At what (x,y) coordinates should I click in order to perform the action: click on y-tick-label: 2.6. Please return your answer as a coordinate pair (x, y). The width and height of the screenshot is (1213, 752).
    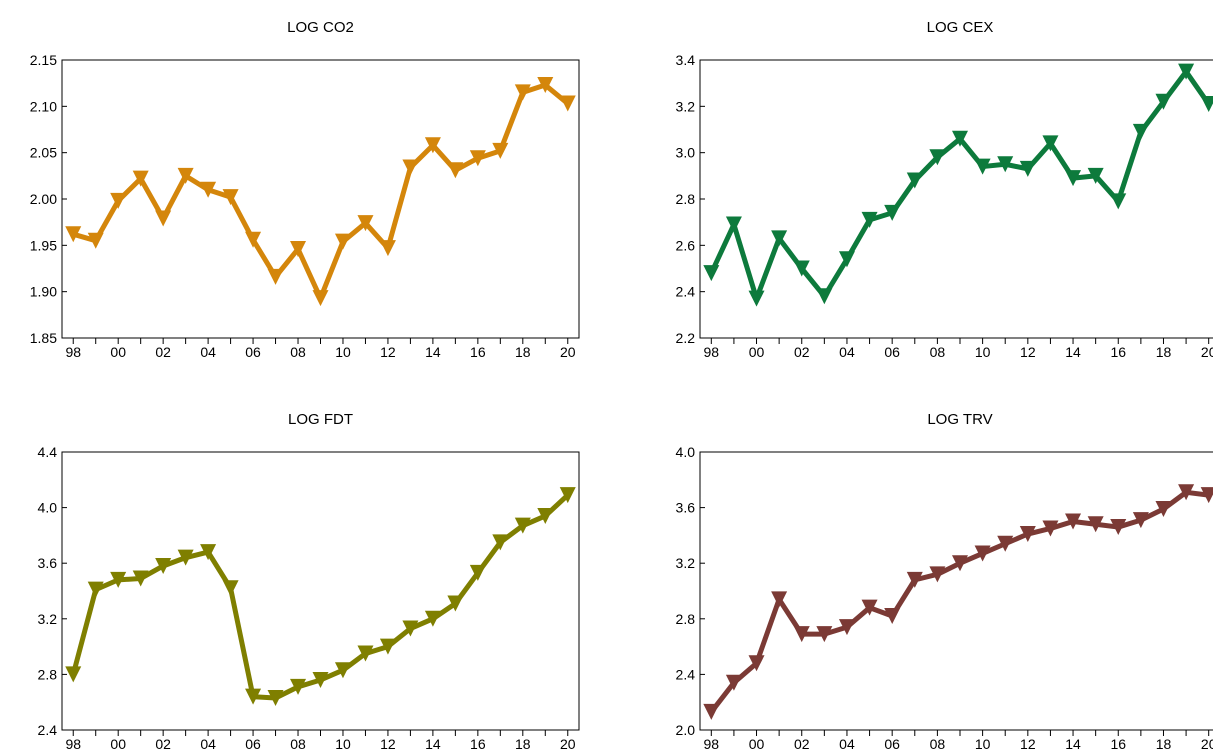
    Looking at the image, I should click on (686, 245).